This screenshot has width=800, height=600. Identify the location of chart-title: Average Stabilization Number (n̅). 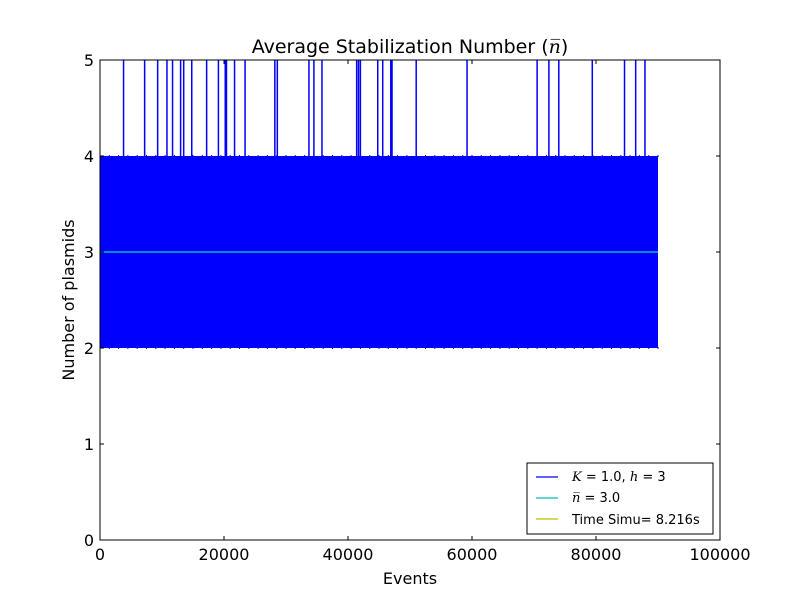
(410, 47).